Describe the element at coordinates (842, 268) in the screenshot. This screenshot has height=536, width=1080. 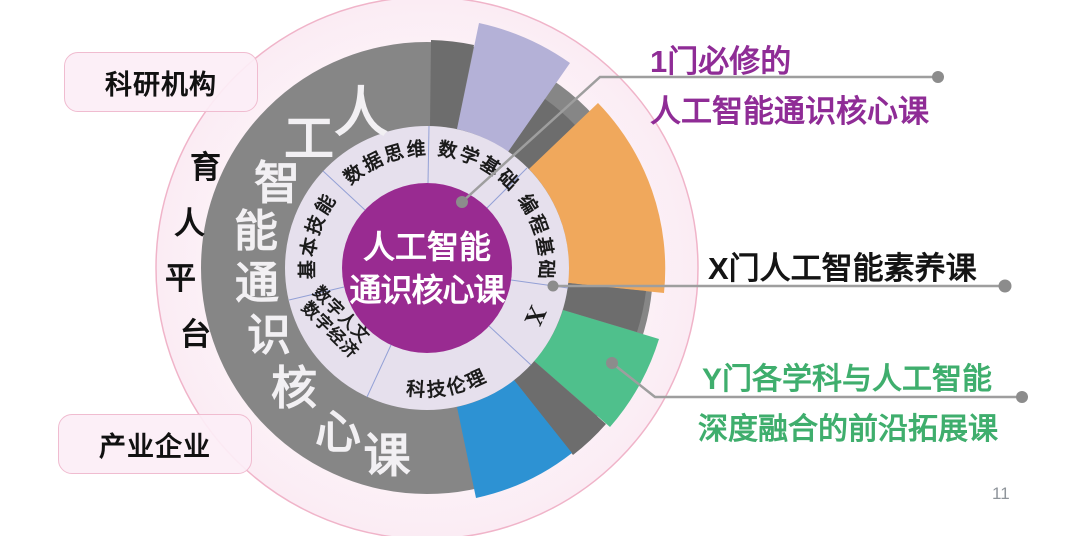
I see `literacy-callout: X门人工智能素养课` at that location.